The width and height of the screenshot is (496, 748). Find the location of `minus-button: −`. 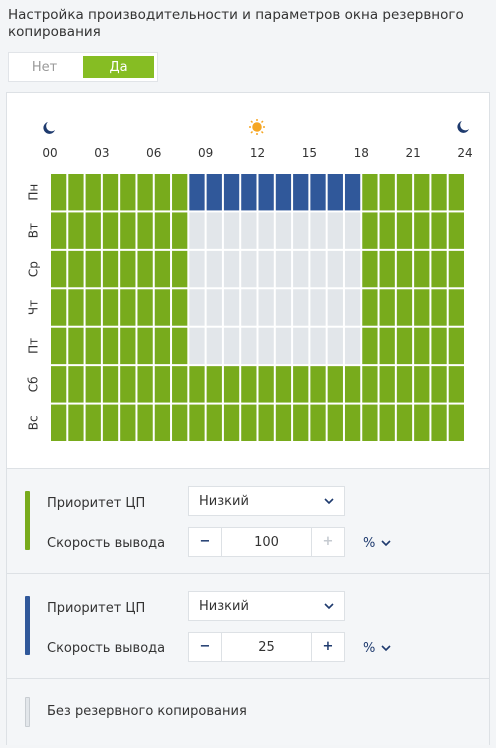

minus-button: − is located at coordinates (205, 542).